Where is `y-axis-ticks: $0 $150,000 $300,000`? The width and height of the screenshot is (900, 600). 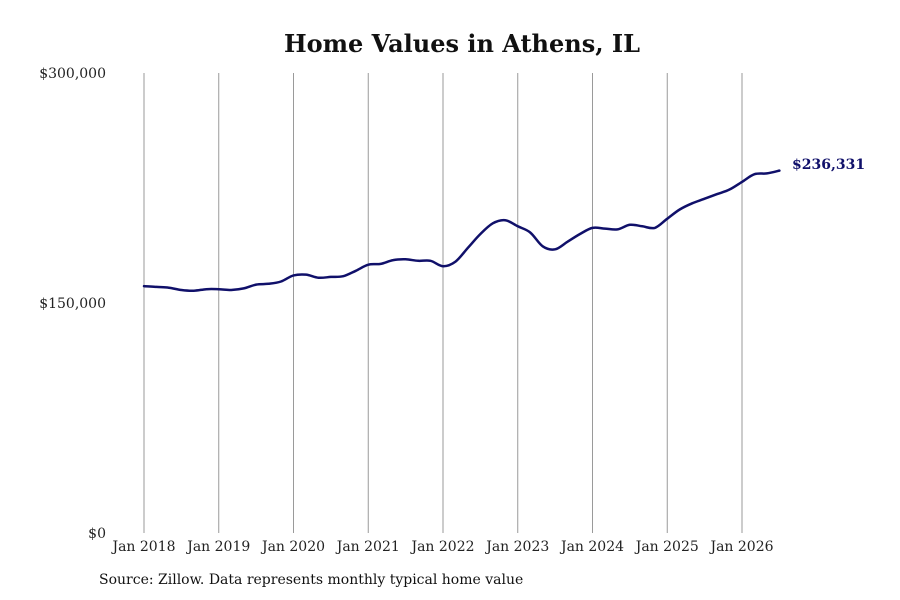 y-axis-ticks: $0 $150,000 $300,000 is located at coordinates (72, 304).